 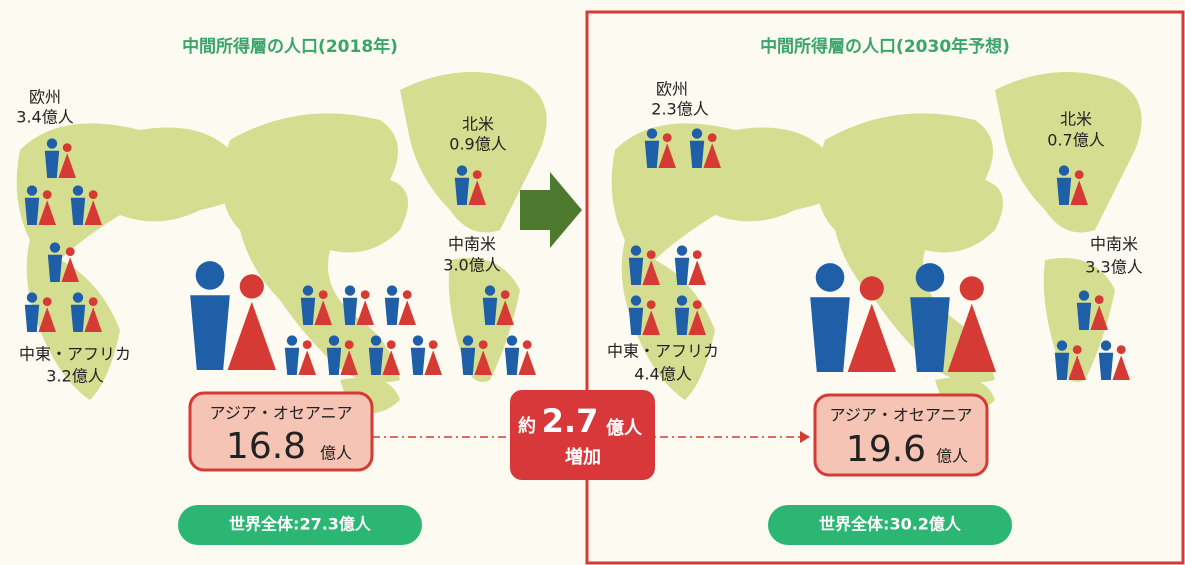 I want to click on title: 中間所得層の人口(2018年), so click(x=290, y=46).